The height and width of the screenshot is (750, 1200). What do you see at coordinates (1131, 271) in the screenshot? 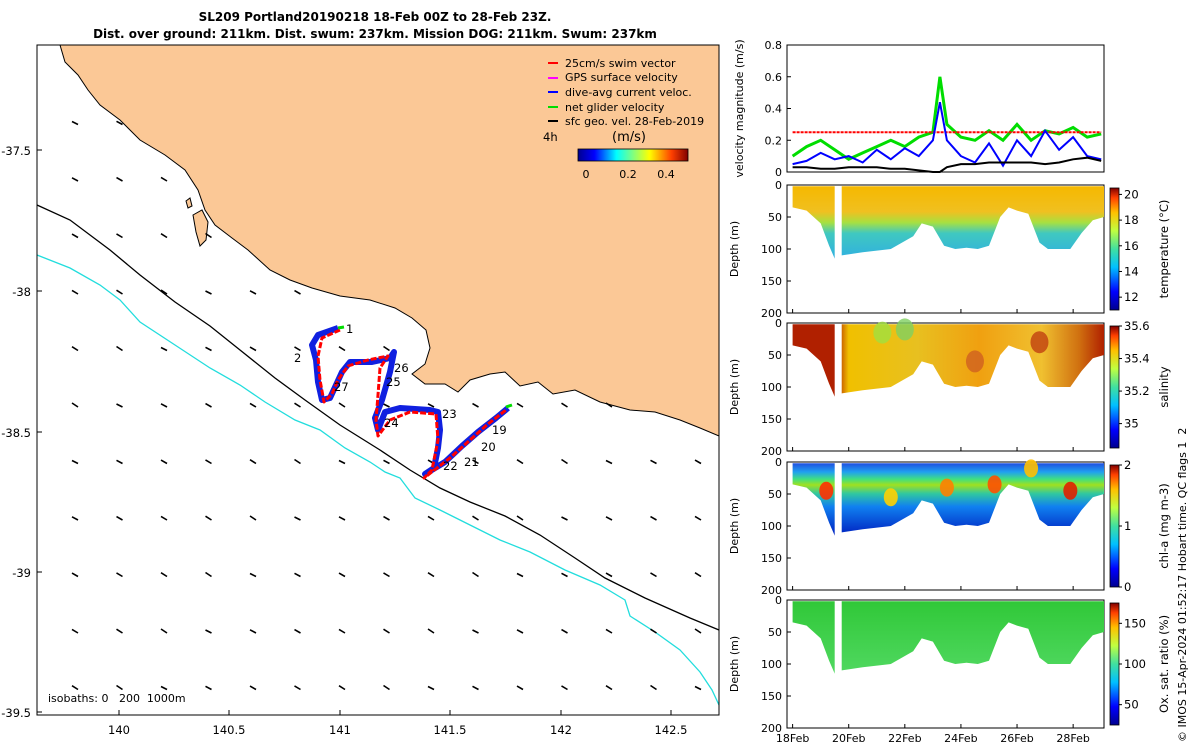
I see `colorbar-tick-label: 14` at bounding box center [1131, 271].